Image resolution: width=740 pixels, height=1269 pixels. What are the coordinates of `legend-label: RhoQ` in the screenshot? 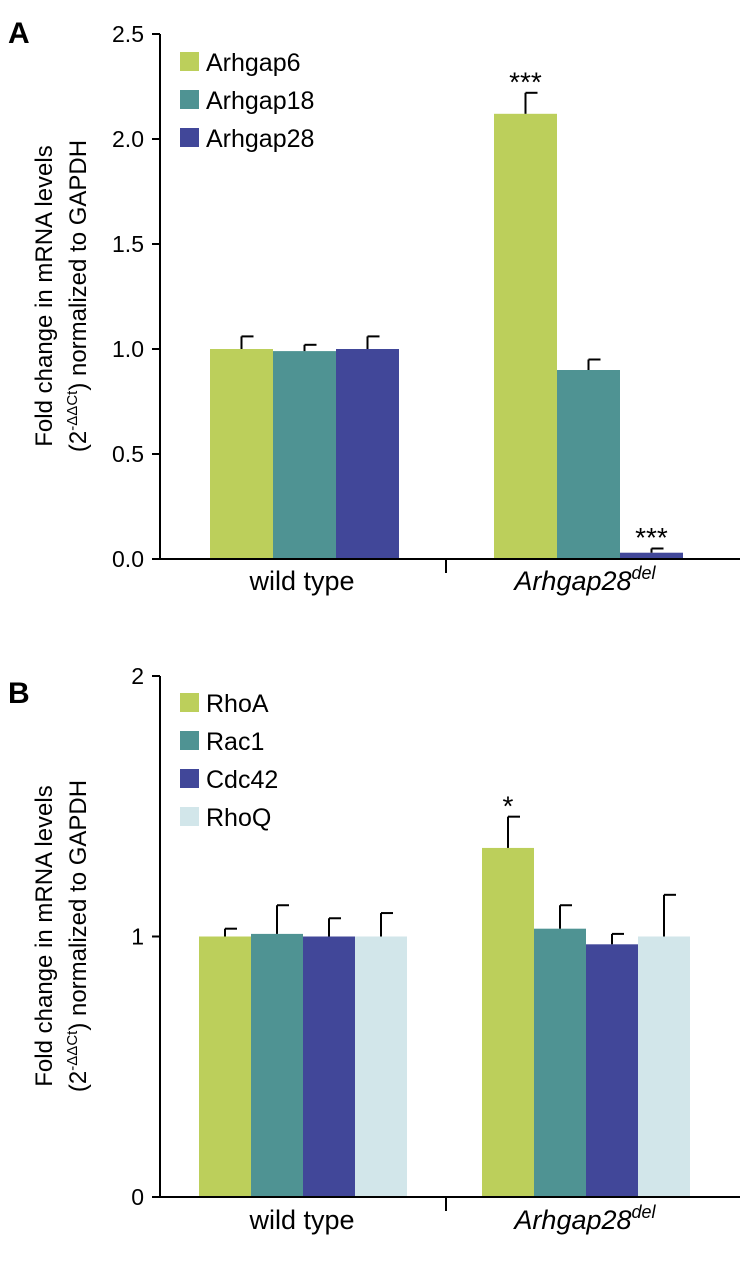 It's located at (238, 818).